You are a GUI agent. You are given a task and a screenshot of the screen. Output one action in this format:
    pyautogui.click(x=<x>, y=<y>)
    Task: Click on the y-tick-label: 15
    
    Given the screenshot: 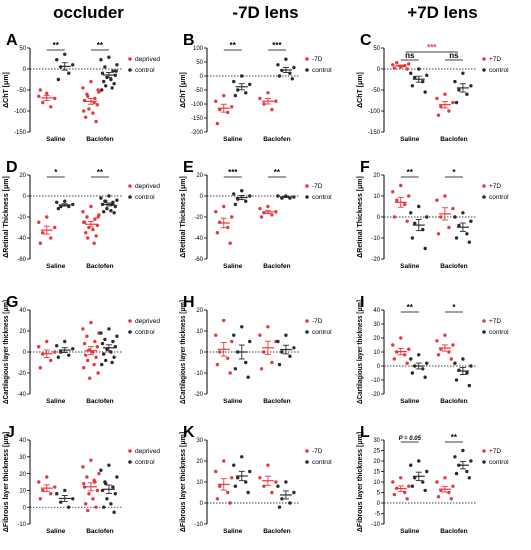 What is the action you would take?
    pyautogui.click(x=376, y=473)
    